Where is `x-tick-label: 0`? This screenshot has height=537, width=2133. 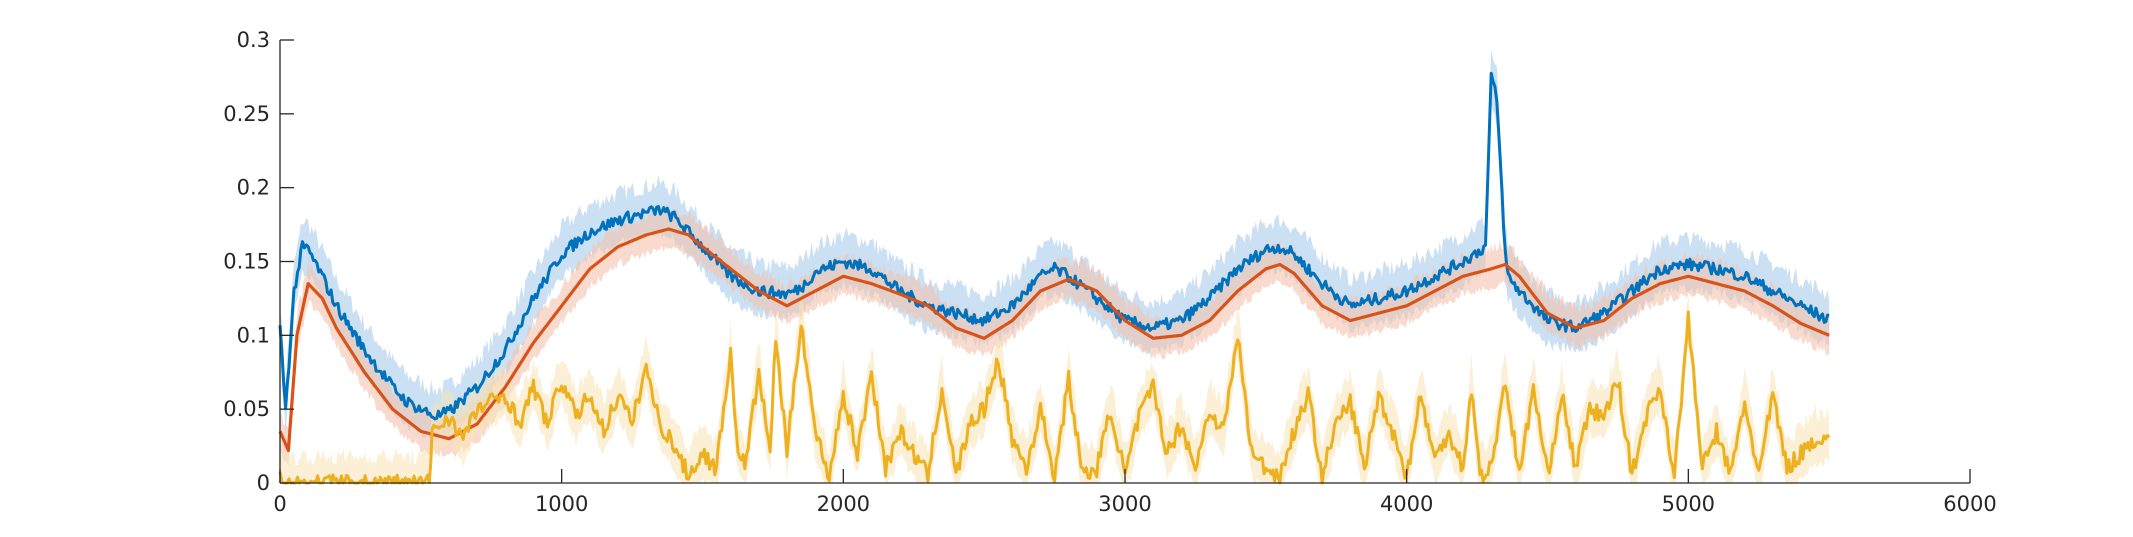
x-tick-label: 0 is located at coordinates (279, 504).